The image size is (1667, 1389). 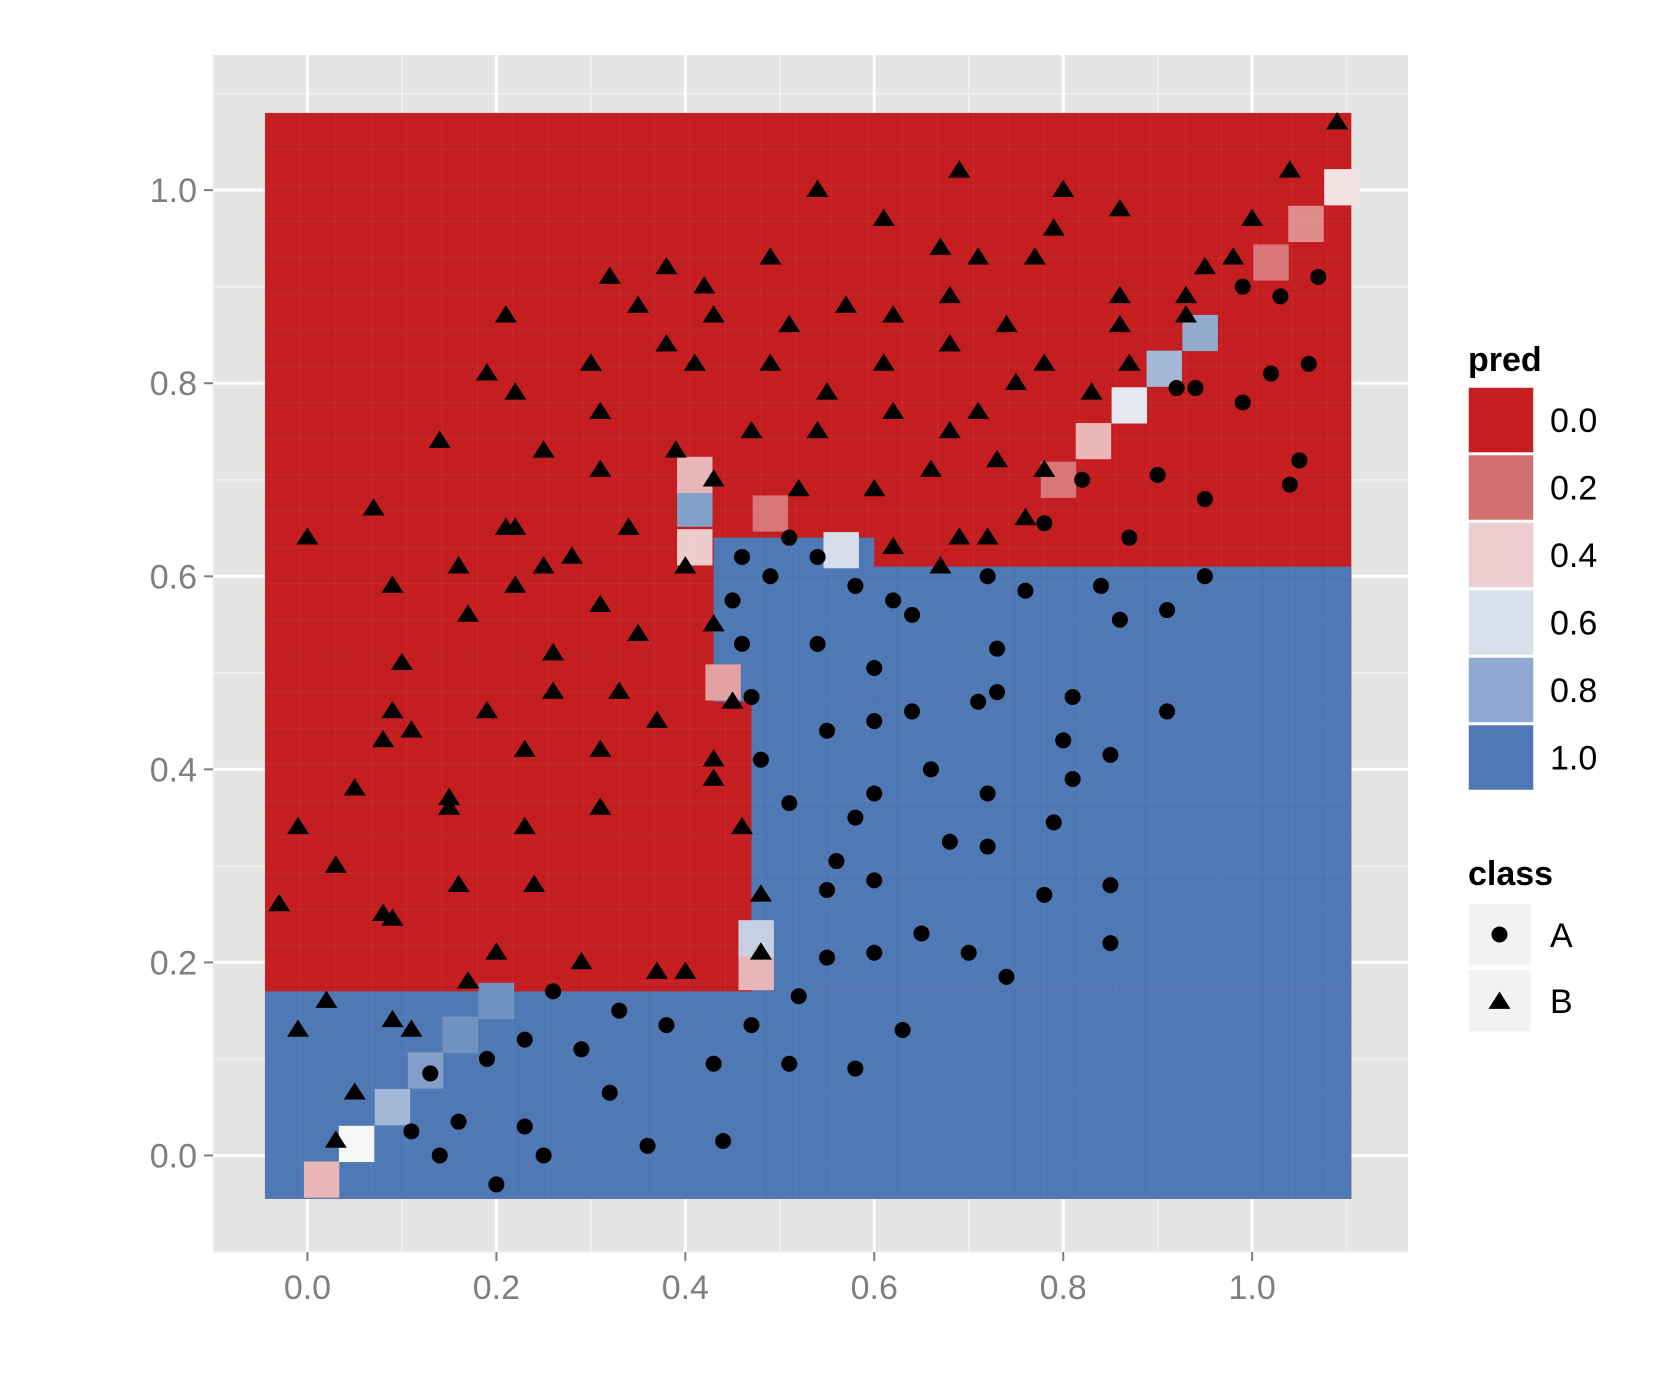 What do you see at coordinates (307, 1288) in the screenshot?
I see `x-tick-label: 0.0` at bounding box center [307, 1288].